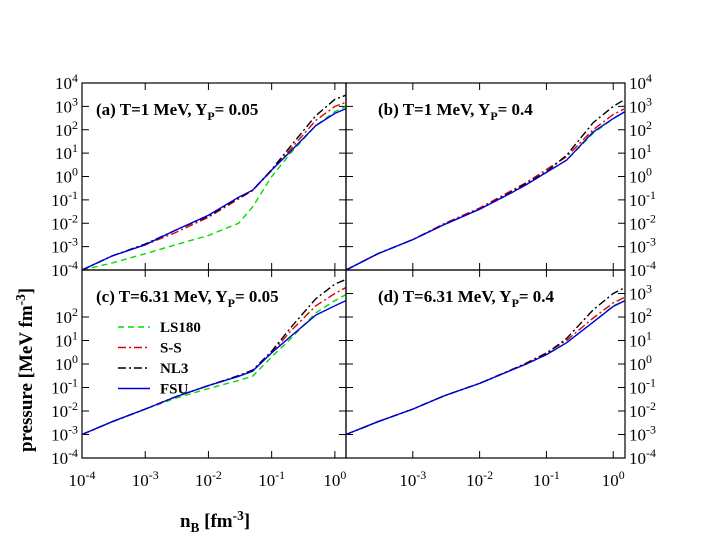 This screenshot has height=547, width=708. Describe the element at coordinates (82, 479) in the screenshot. I see `x-tick-label: 10⁻⁴` at that location.